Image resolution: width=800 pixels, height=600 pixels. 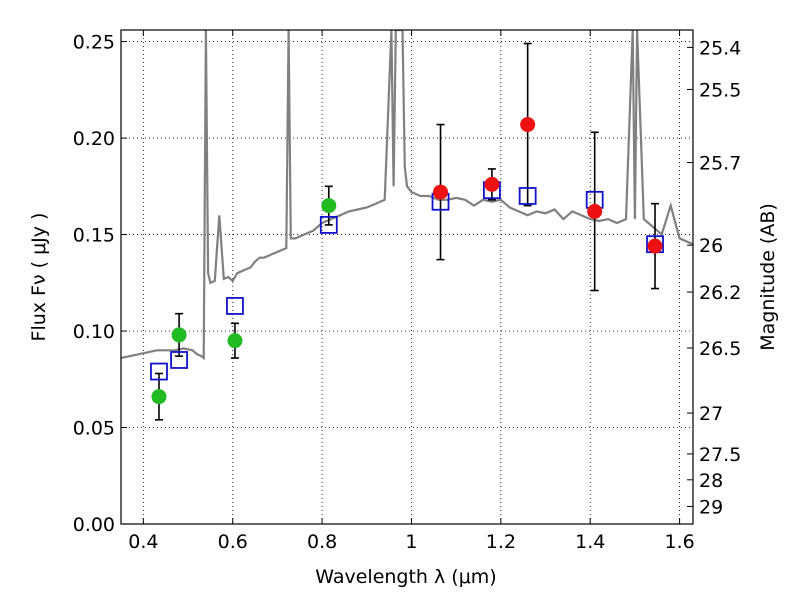 What do you see at coordinates (39, 277) in the screenshot?
I see `y-axis-title: Flux Fν ( μJy )` at bounding box center [39, 277].